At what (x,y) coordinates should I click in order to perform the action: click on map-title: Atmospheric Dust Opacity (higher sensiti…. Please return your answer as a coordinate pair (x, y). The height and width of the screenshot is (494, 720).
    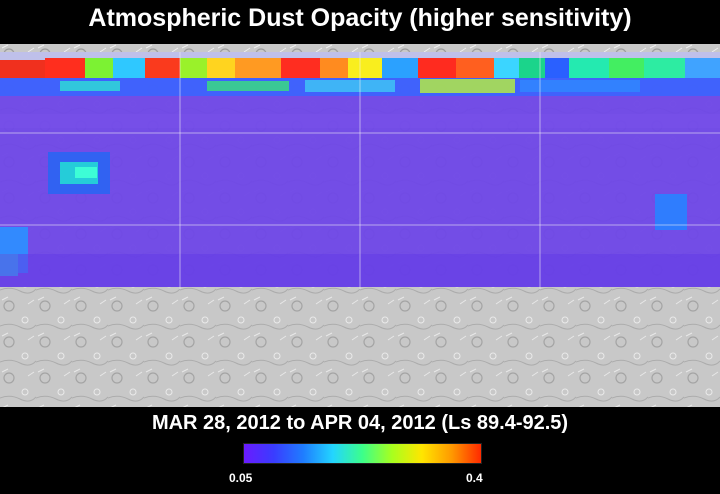
    Looking at the image, I should click on (360, 18).